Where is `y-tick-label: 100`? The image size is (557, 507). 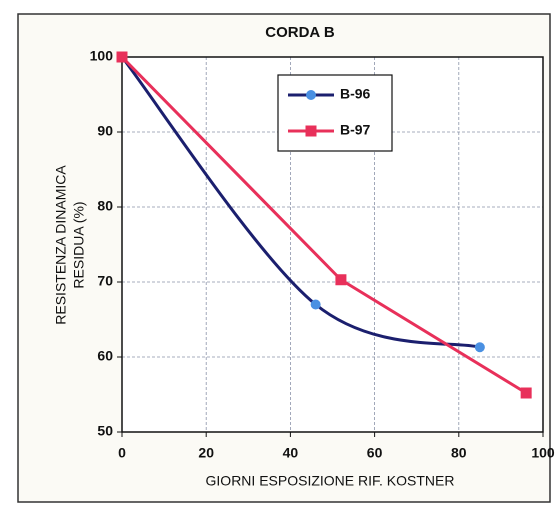
y-tick-label: 100 is located at coordinates (102, 56).